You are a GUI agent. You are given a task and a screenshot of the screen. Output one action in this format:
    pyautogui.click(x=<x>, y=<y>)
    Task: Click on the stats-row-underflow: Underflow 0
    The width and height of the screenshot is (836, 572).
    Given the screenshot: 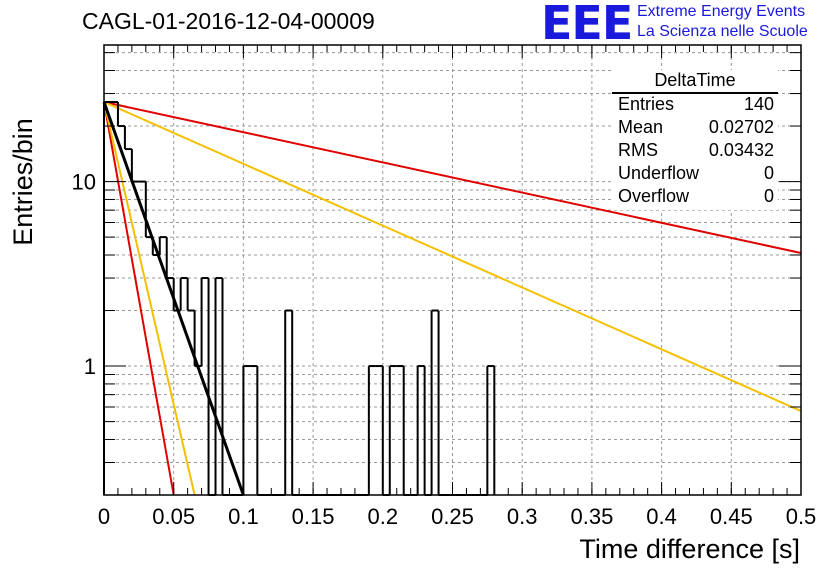 What is the action you would take?
    pyautogui.click(x=696, y=173)
    